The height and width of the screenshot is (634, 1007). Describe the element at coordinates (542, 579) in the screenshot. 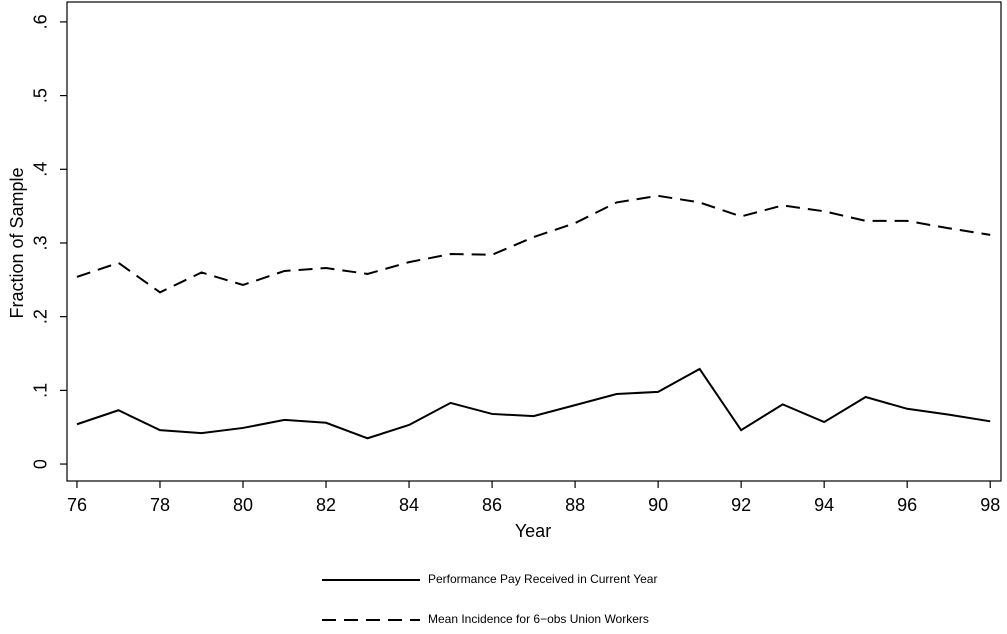

I see `legend-label: Performance Pay Received in Current Year` at that location.